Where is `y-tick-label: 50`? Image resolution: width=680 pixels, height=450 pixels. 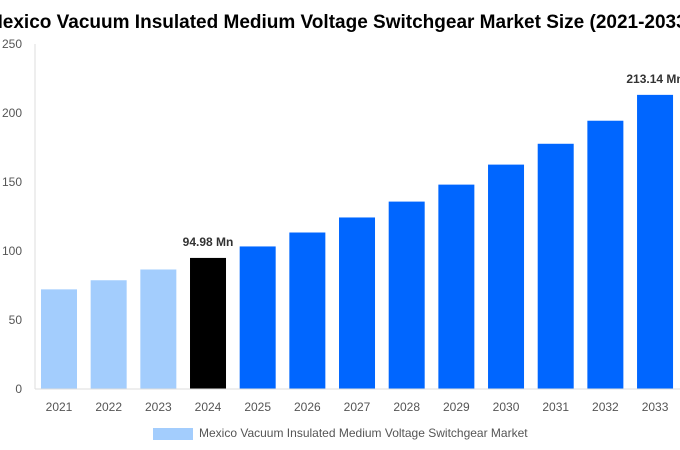 y-tick-label: 50 is located at coordinates (16, 320).